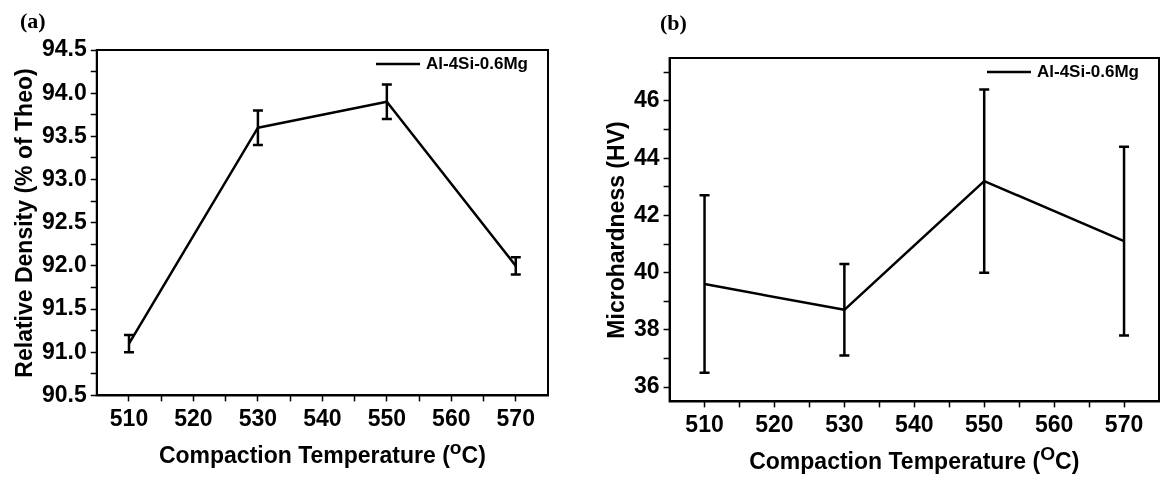 Image resolution: width=1163 pixels, height=489 pixels. I want to click on x-axis-title: Compaction Temperature ($^{O}$C), so click(914, 459).